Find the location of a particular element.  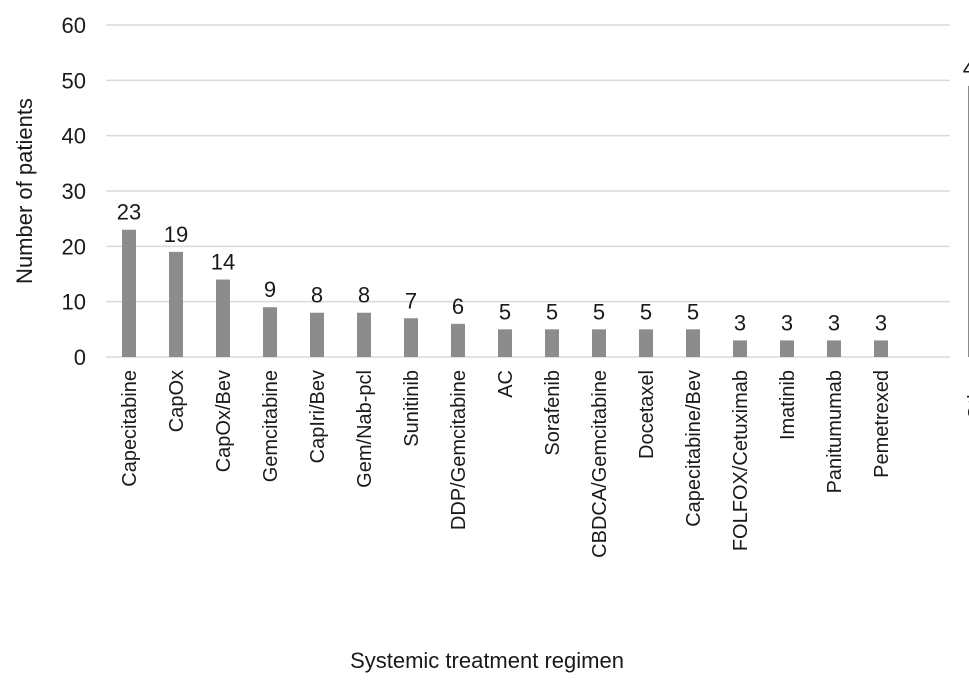

x-tick-label: FOLFOX/Cetuximab is located at coordinates (741, 460).